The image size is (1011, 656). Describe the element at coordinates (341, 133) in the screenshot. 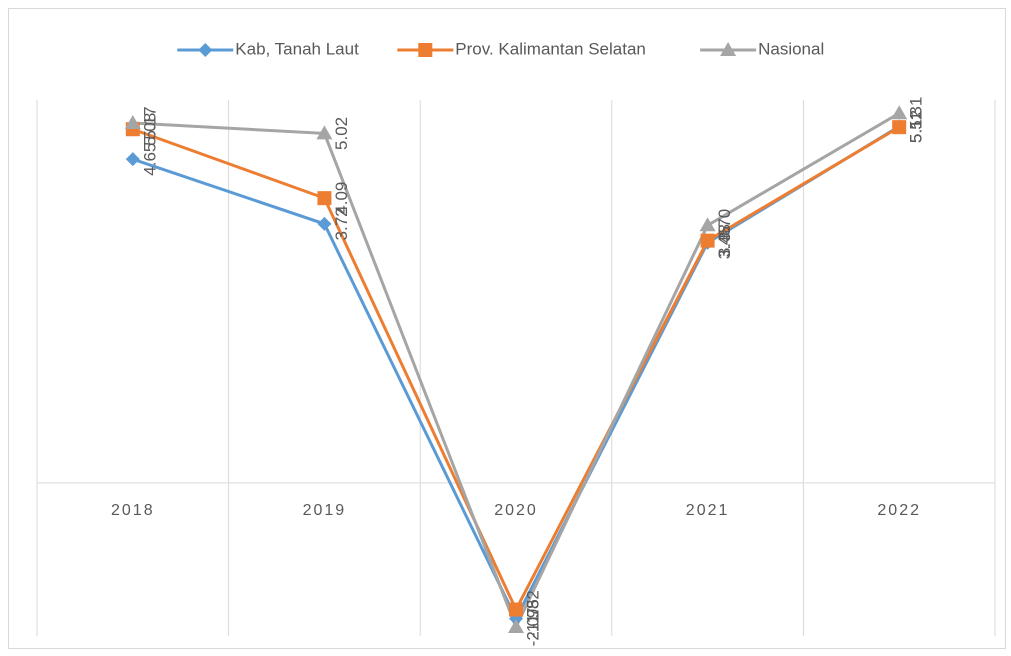

I see `data-label: 5.02` at that location.